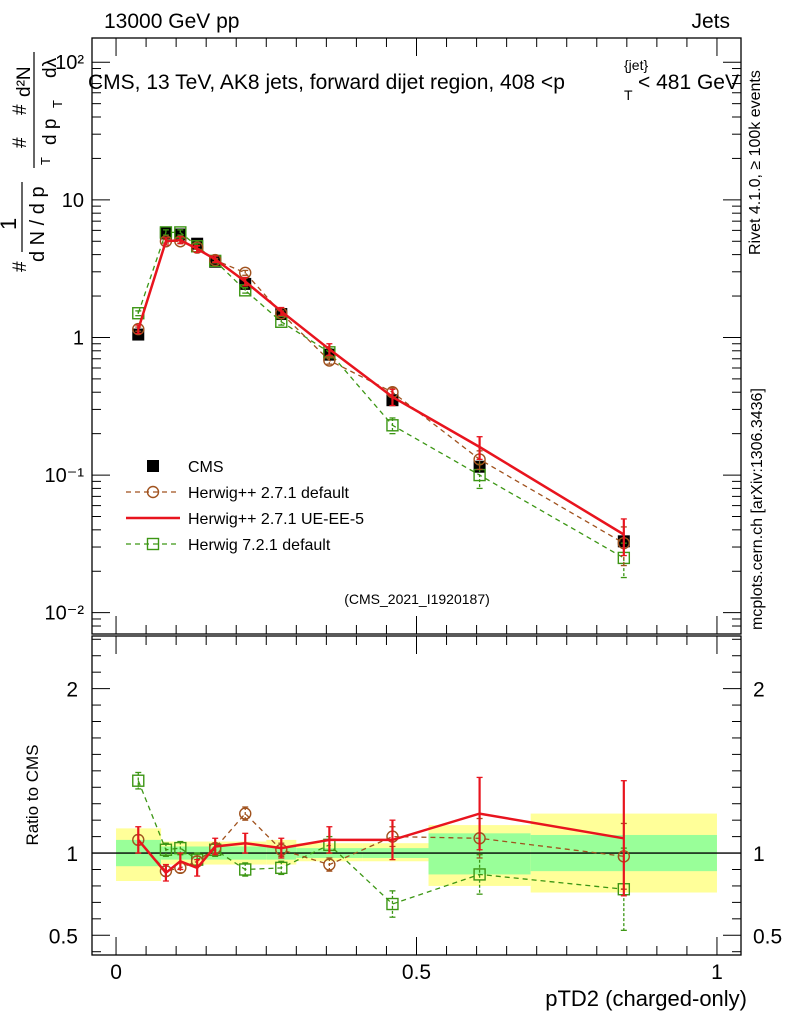 Image resolution: width=786 pixels, height=1024 pixels. What do you see at coordinates (767, 936) in the screenshot?
I see `ratio-y-tick-label-right: 0.5` at bounding box center [767, 936].